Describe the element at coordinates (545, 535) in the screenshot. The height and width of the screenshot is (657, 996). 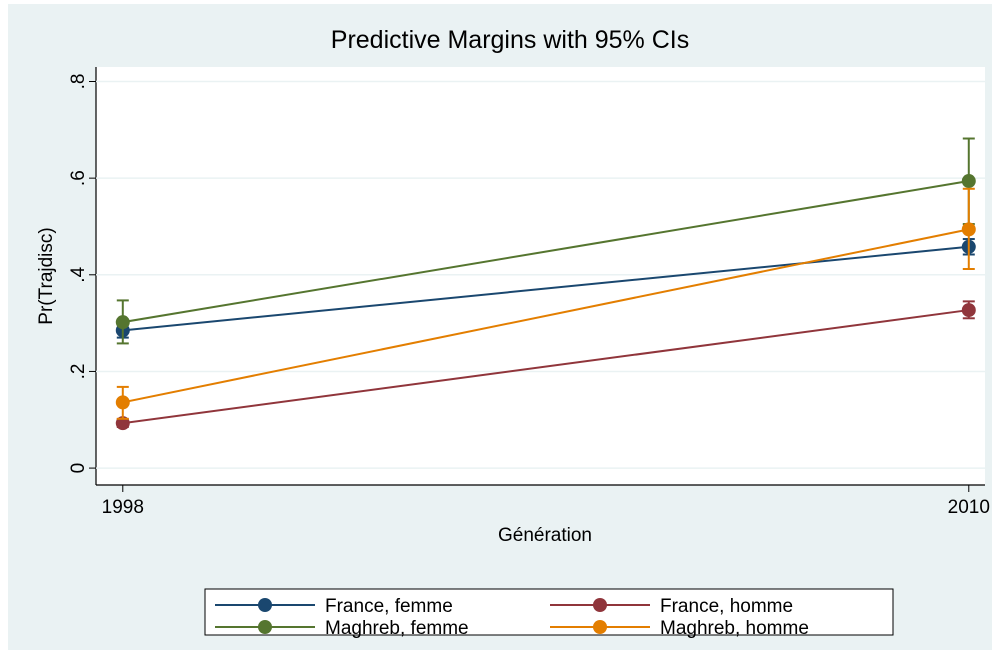
I see `x-axis-label: Génération` at that location.